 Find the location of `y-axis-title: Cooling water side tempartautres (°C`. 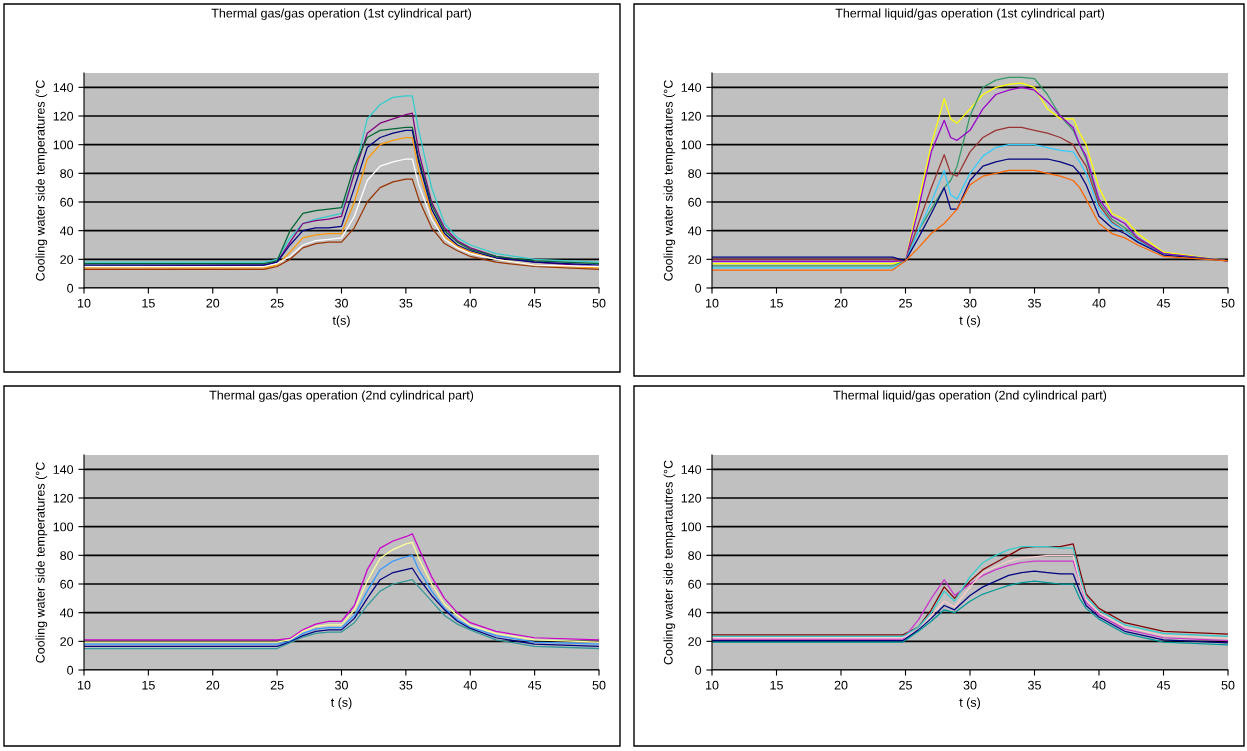

y-axis-title: Cooling water side tempartautres (°C is located at coordinates (669, 562).